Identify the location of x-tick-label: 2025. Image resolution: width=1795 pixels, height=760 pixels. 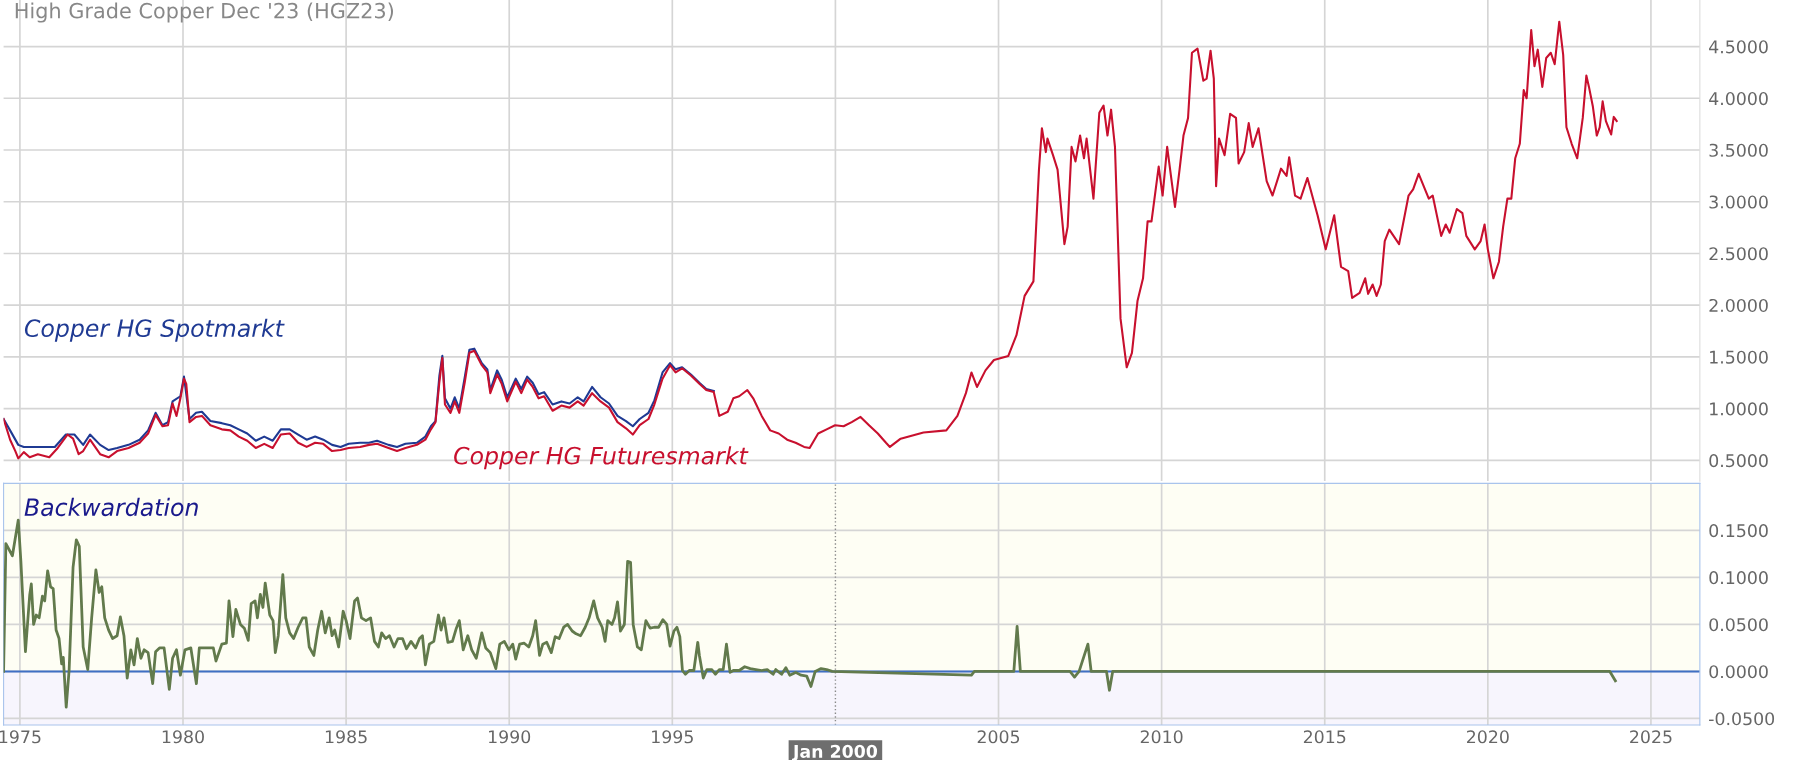
(1651, 737).